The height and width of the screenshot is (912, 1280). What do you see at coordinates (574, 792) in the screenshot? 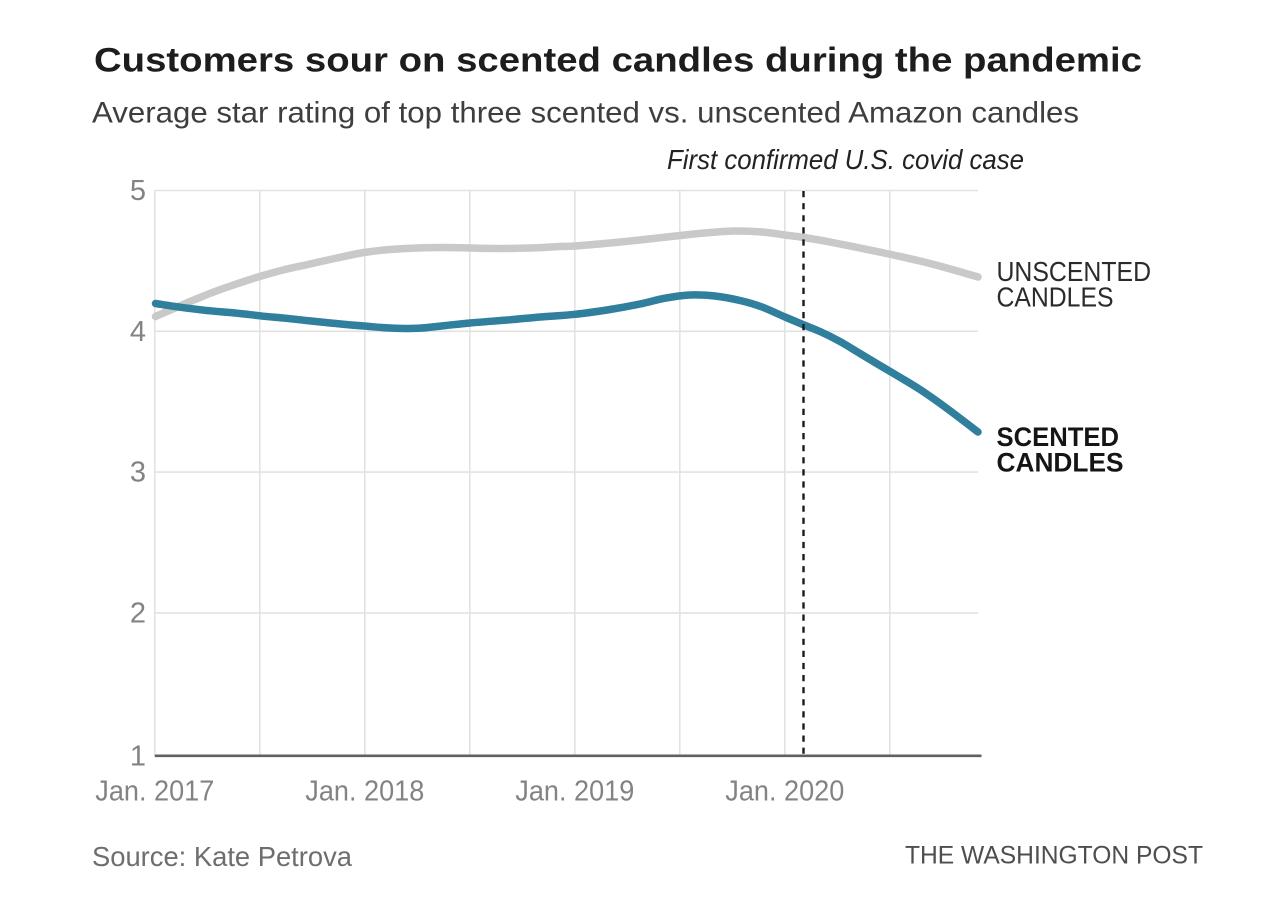
I see `svg-text: Jan. 2019` at bounding box center [574, 792].